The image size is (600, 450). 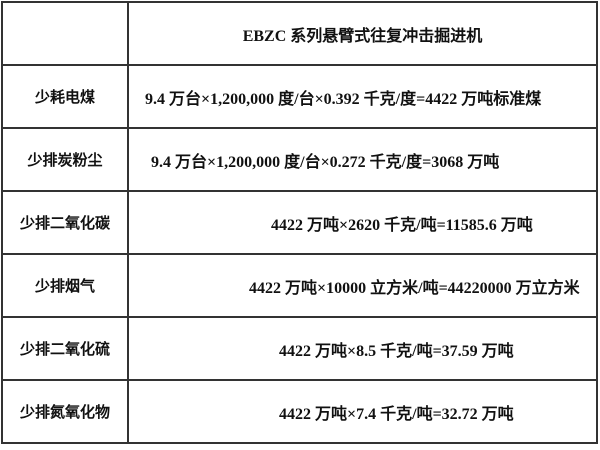 What do you see at coordinates (362, 159) in the screenshot?
I see `row-value: 9.4 万台×1,200,000 度/台×0.272 千克/度=3068 万吨` at bounding box center [362, 159].